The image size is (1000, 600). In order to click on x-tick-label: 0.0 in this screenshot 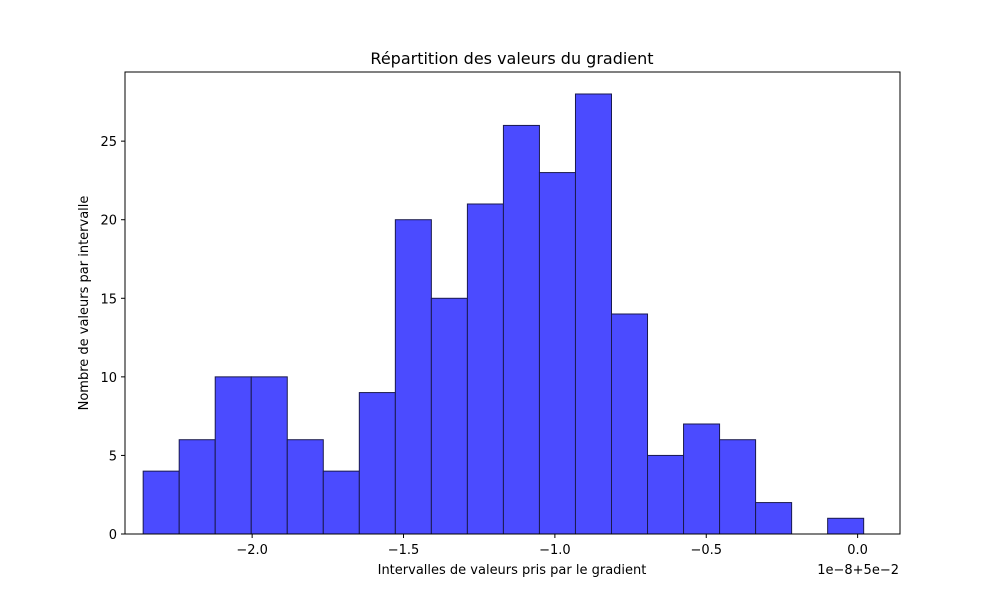, I will do `click(857, 550)`.